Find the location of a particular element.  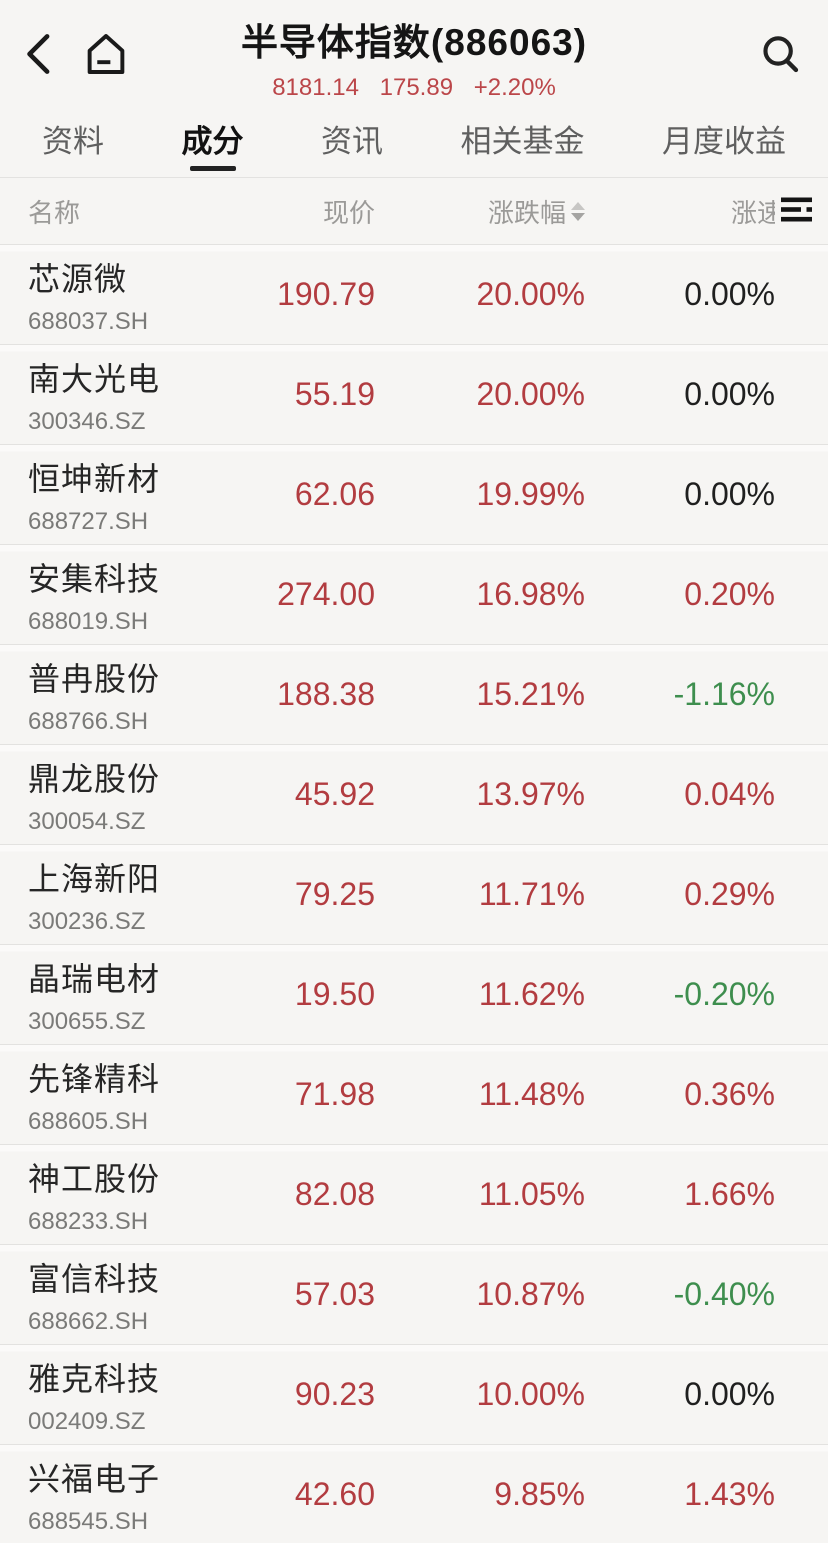

table-row: 鼎龙股份 300054.SZ 45.92 13.97% 0.04% is located at coordinates (414, 794).